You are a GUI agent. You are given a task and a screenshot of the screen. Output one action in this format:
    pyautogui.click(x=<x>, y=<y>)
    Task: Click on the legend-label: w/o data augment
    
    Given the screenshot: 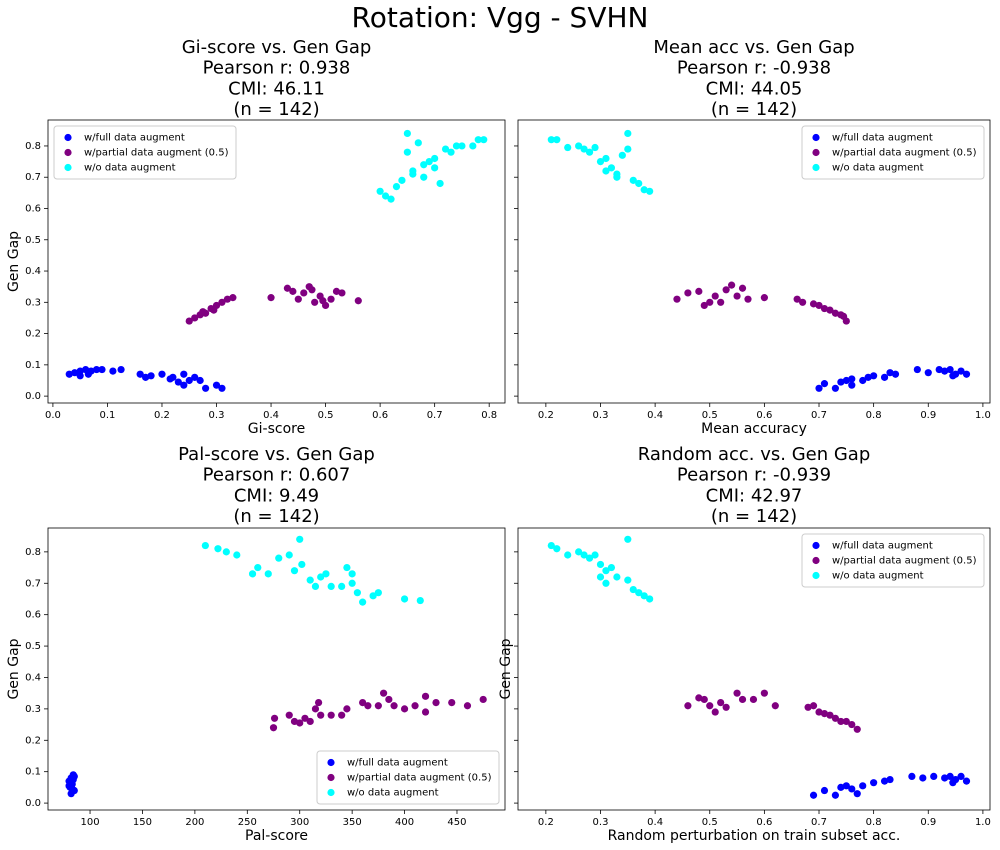 What is the action you would take?
    pyautogui.click(x=878, y=576)
    